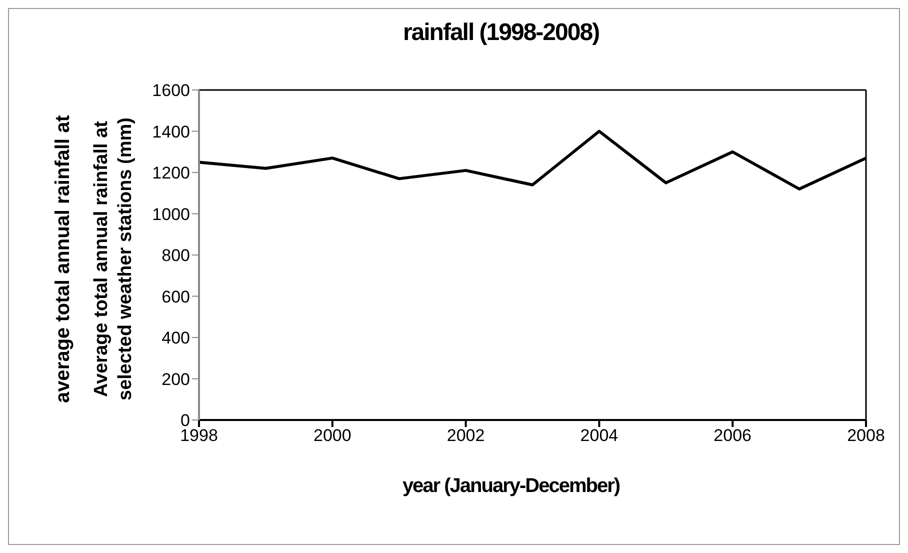 The height and width of the screenshot is (553, 908). I want to click on y-tick-label: 600, so click(176, 296).